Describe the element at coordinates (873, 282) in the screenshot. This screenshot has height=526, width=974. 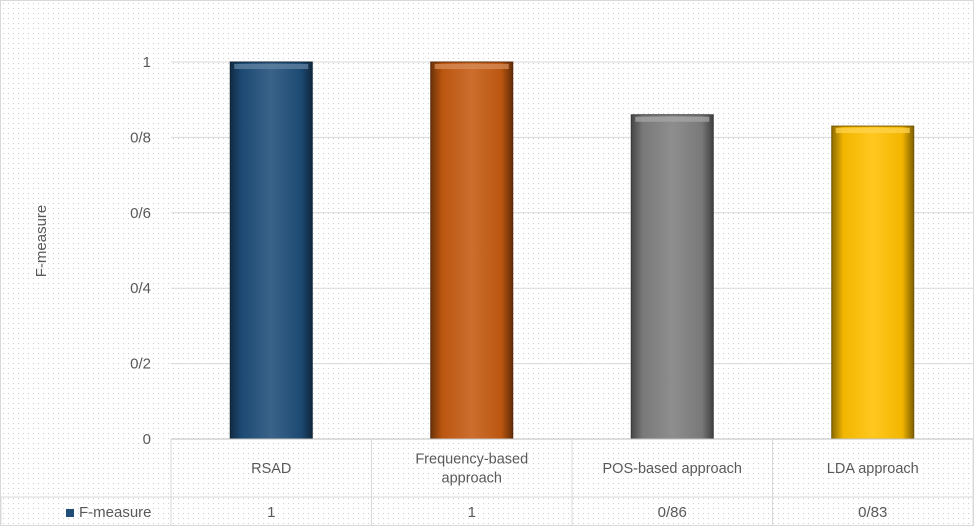
I see `bar-lda-approach` at that location.